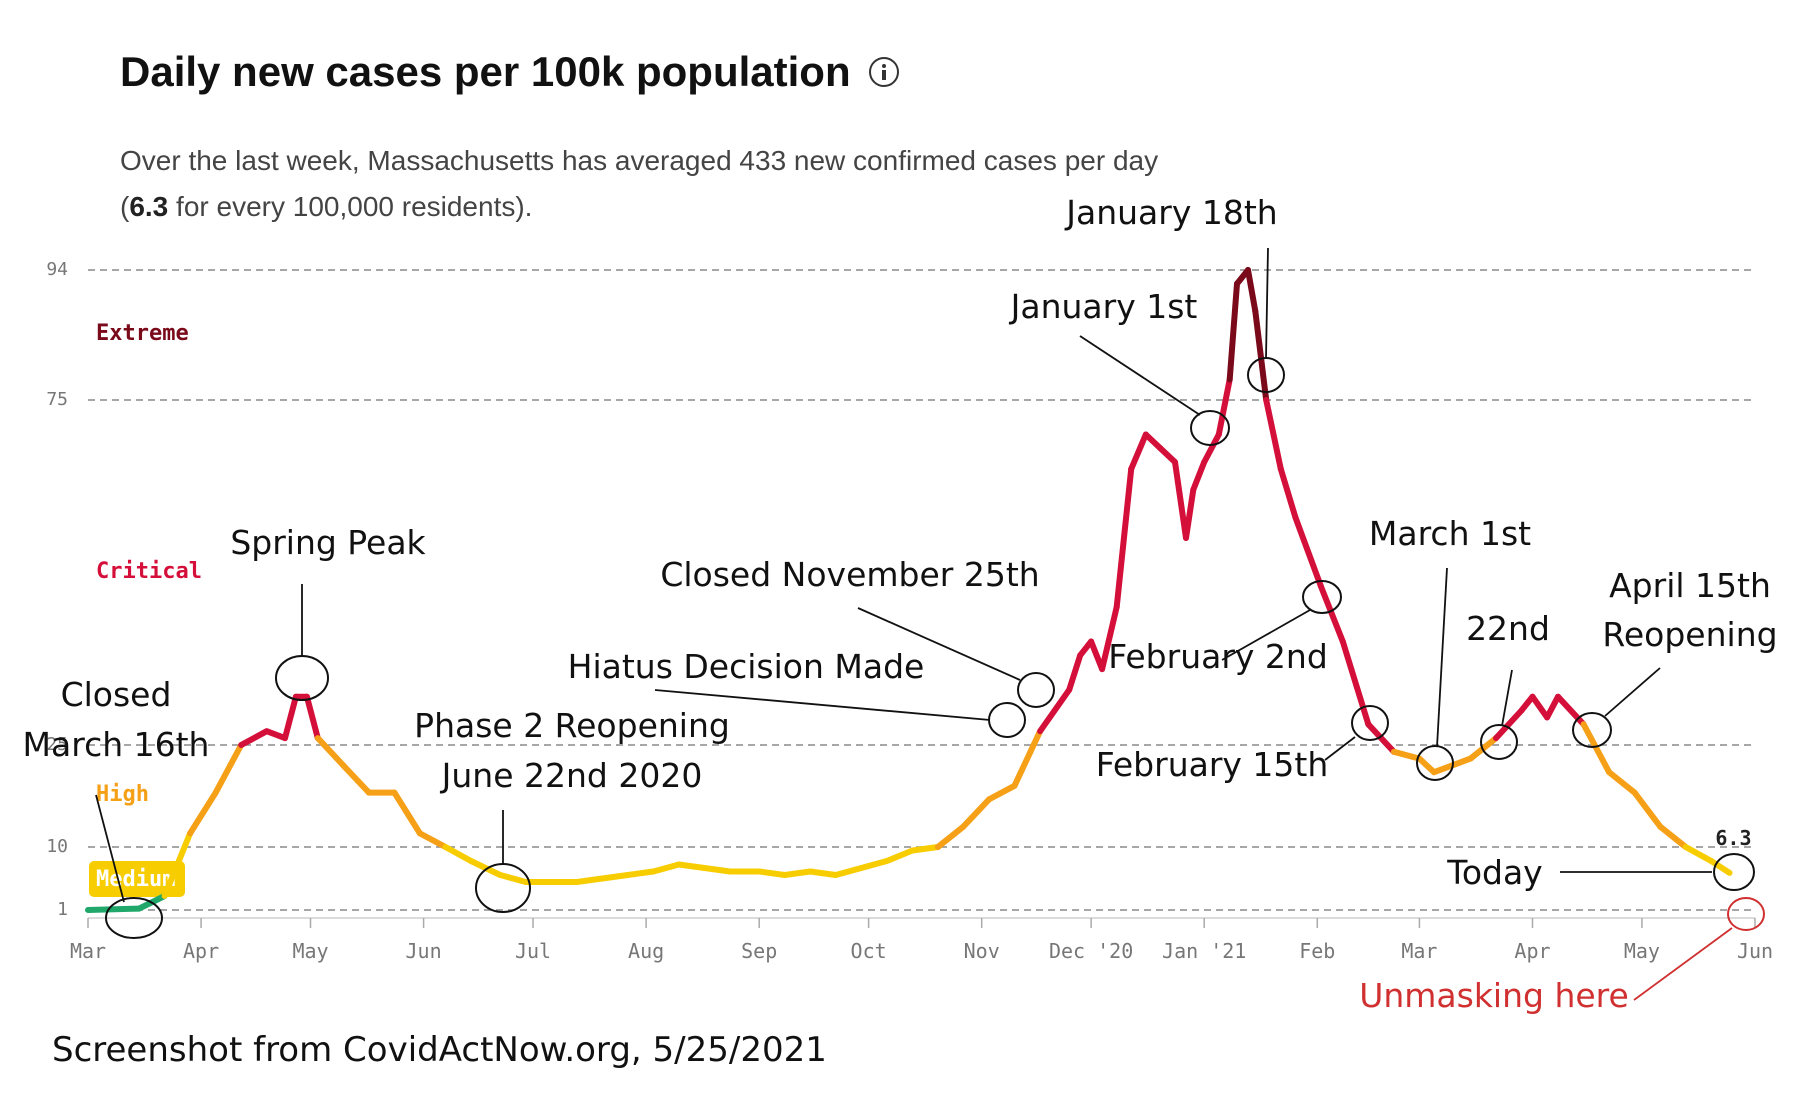 The image size is (1796, 1111). Describe the element at coordinates (746, 666) in the screenshot. I see `annotation-label: Hiatus Decision Made` at that location.